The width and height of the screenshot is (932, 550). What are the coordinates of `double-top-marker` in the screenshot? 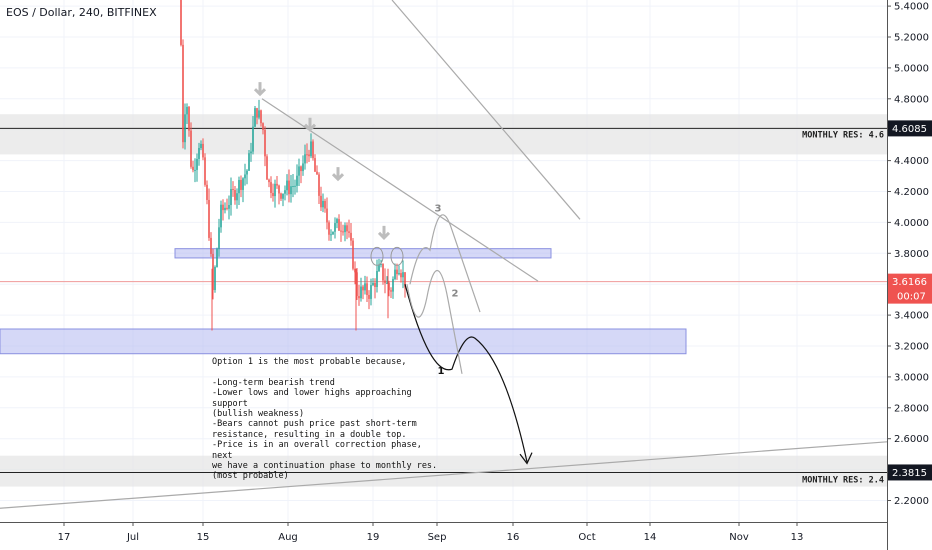 It's located at (397, 256).